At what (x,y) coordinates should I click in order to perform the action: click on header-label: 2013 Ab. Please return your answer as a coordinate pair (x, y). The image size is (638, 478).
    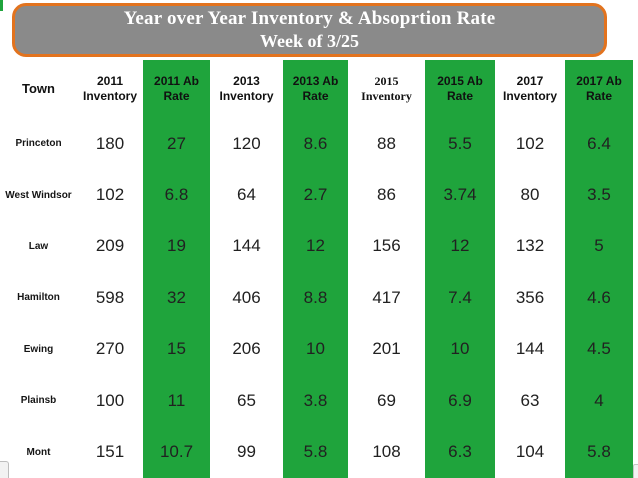
    Looking at the image, I should click on (315, 81).